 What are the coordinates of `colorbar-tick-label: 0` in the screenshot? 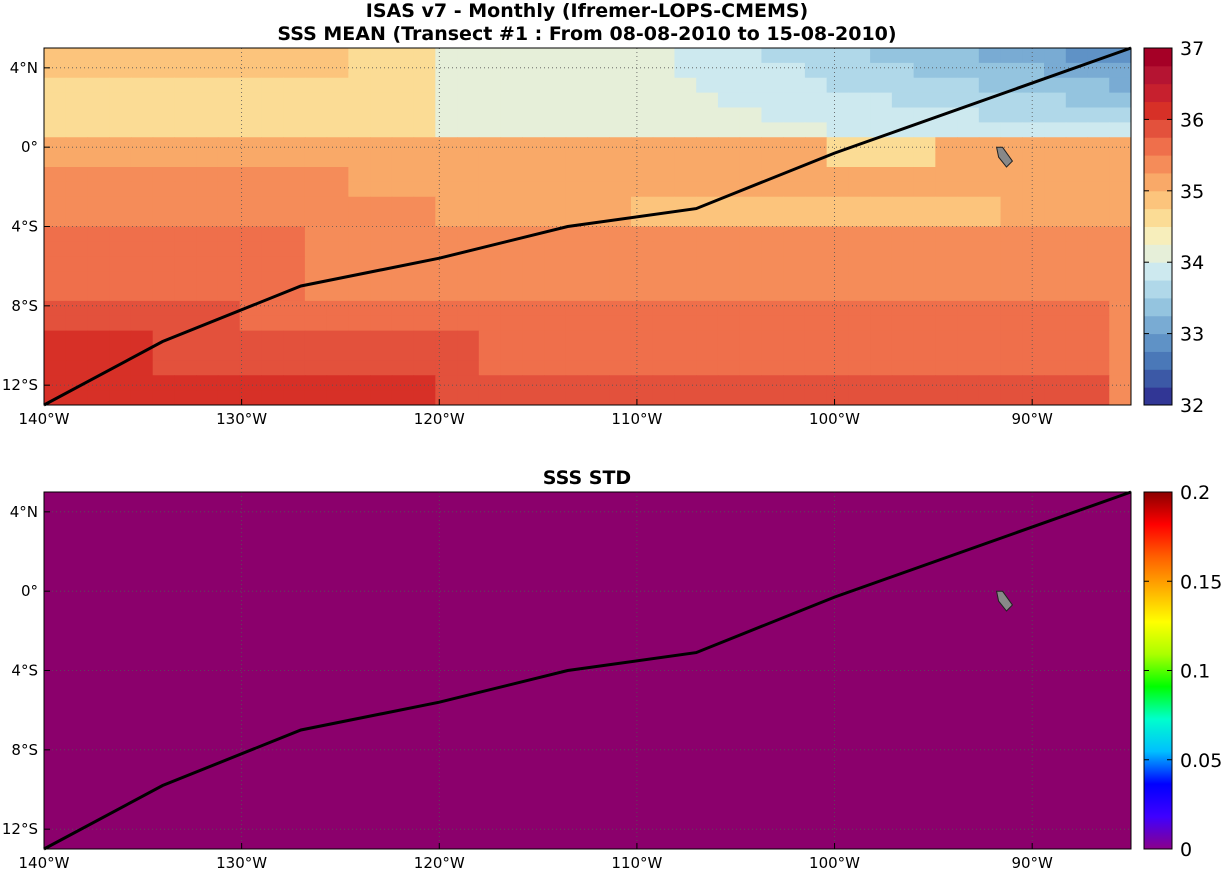 It's located at (1186, 850).